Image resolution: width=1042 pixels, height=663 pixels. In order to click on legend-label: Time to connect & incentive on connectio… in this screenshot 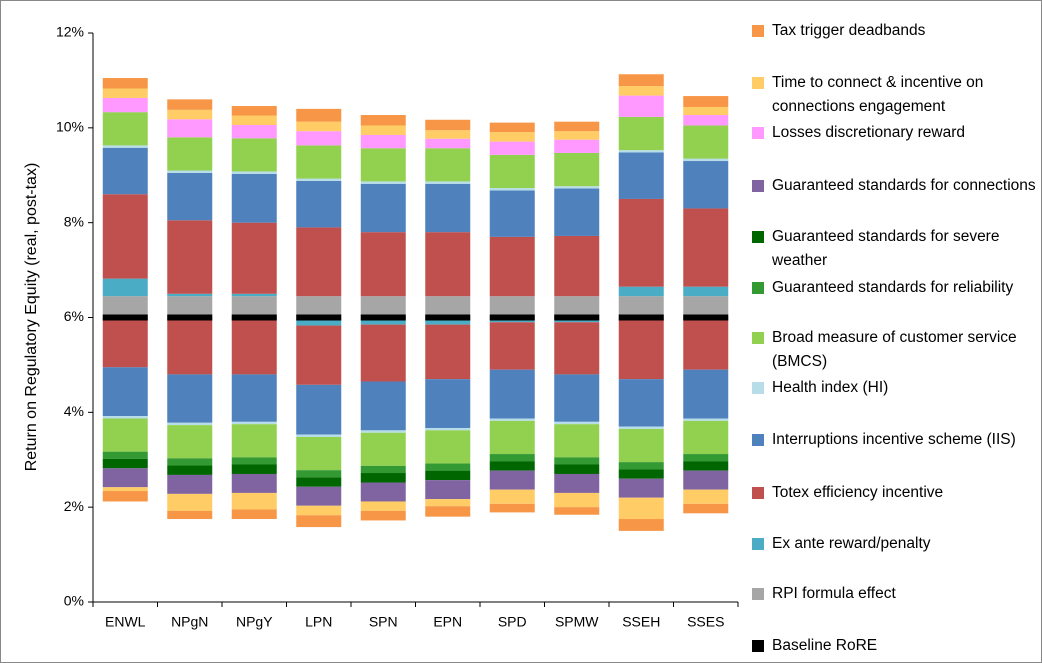, I will do `click(878, 94)`.